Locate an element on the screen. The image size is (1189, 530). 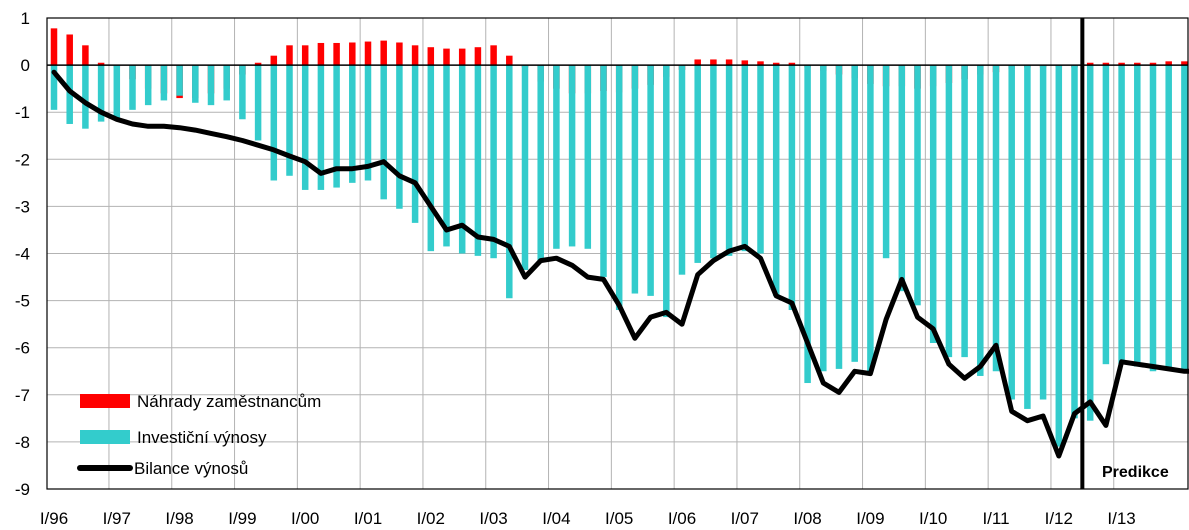
legend-label-nahrady: Náhrady zaměstnancům is located at coordinates (229, 401).